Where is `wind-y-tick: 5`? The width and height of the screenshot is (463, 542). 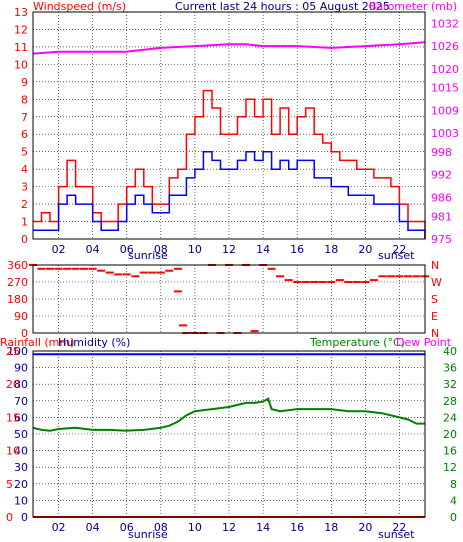
wind-y-tick: 5 is located at coordinates (24, 152).